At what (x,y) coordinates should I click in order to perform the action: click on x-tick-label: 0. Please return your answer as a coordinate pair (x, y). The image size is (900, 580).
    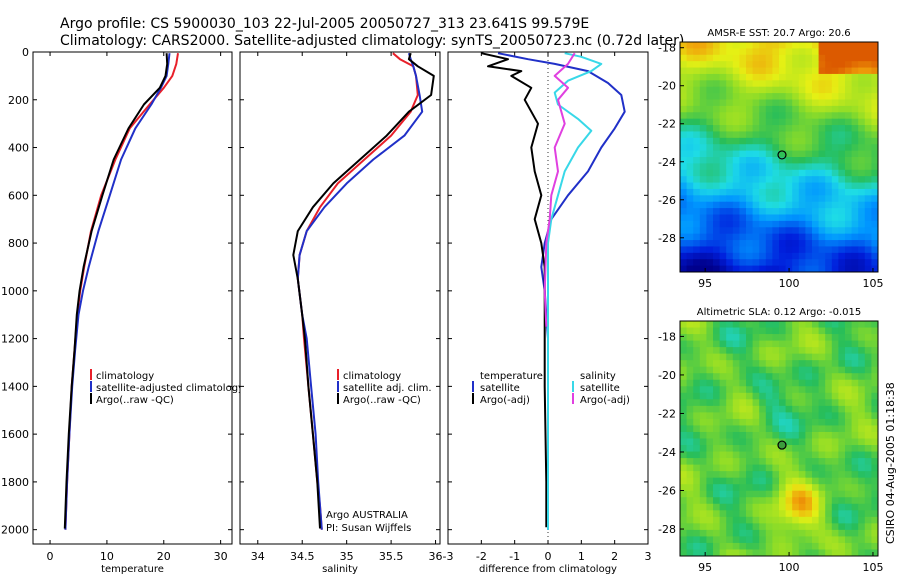
    Looking at the image, I should click on (548, 556).